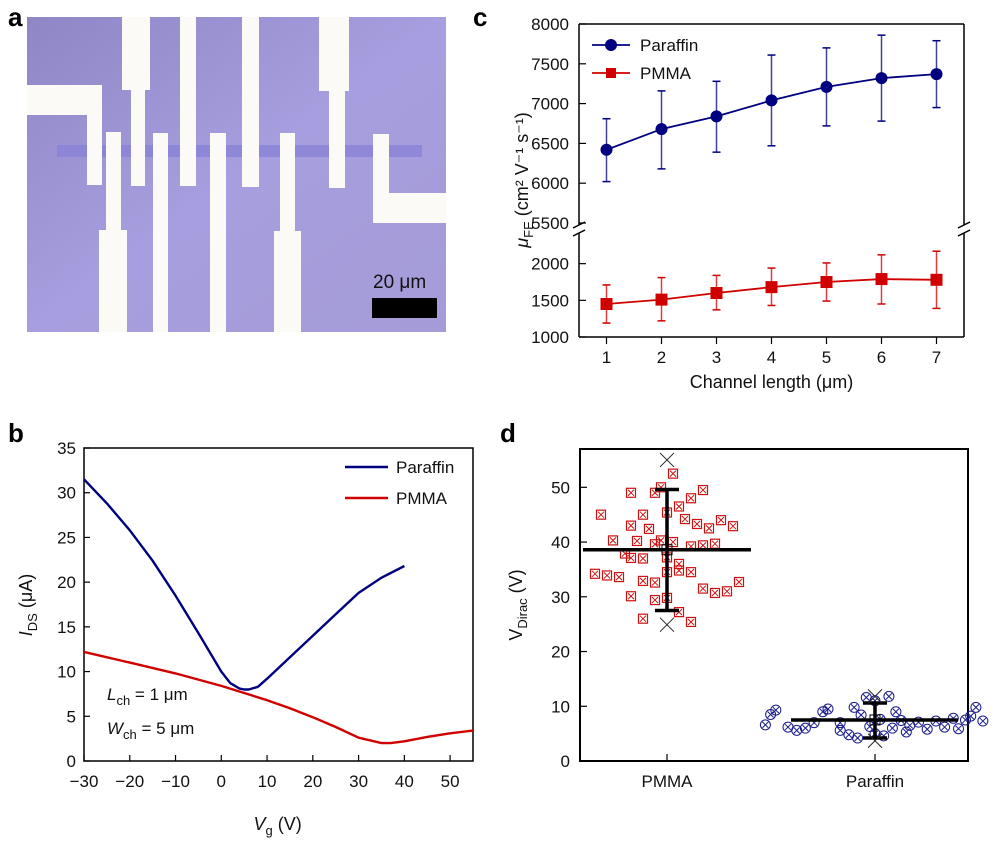  Describe the element at coordinates (771, 382) in the screenshot. I see `x-axis-title: Channel length (μm)` at that location.